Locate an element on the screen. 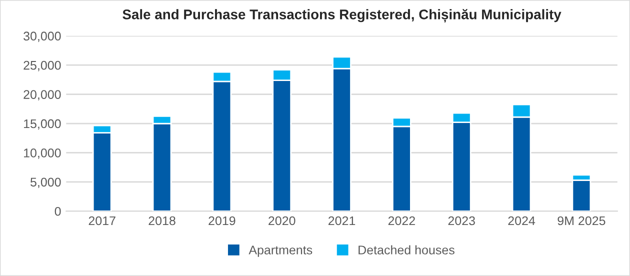  legend-label: Apartments is located at coordinates (280, 251).